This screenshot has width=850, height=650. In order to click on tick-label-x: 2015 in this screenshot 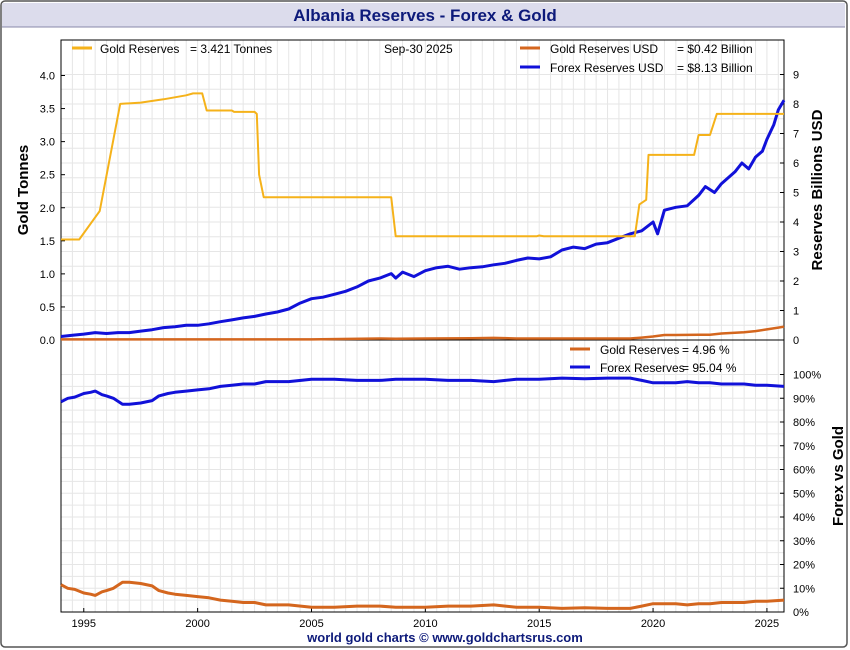, I will do `click(539, 624)`.